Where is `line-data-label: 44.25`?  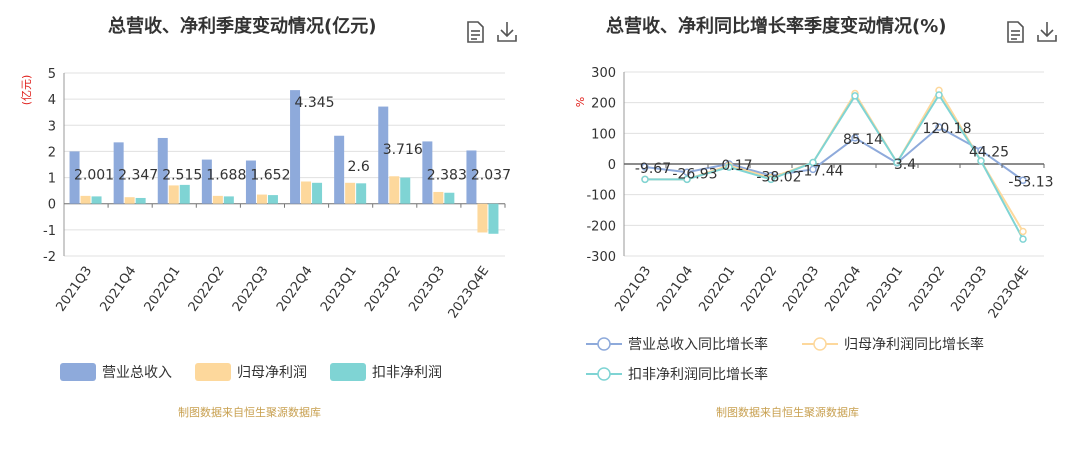
line-data-label: 44.25 is located at coordinates (989, 152).